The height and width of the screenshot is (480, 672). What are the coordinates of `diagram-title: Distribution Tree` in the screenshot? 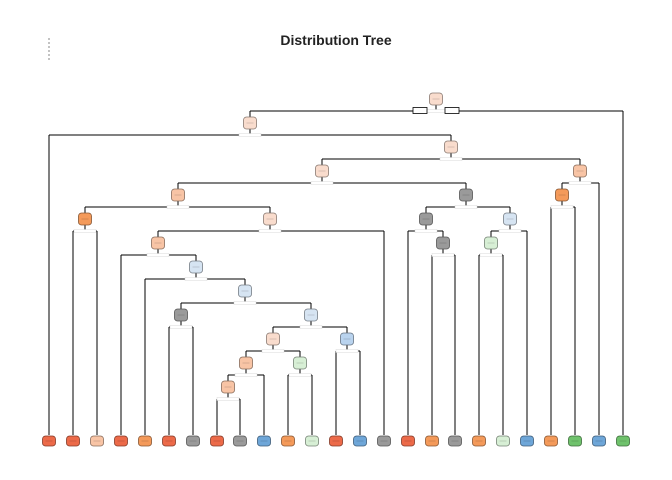 It's located at (336, 40).